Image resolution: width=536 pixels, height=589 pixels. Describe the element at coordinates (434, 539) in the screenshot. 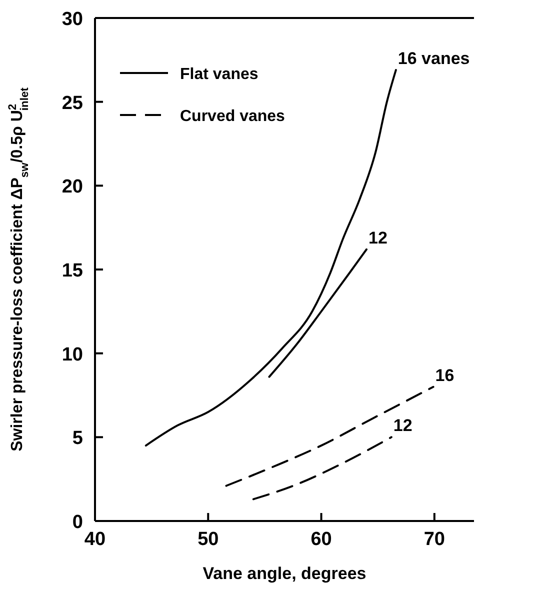

I see `x-tick-label: 70` at that location.